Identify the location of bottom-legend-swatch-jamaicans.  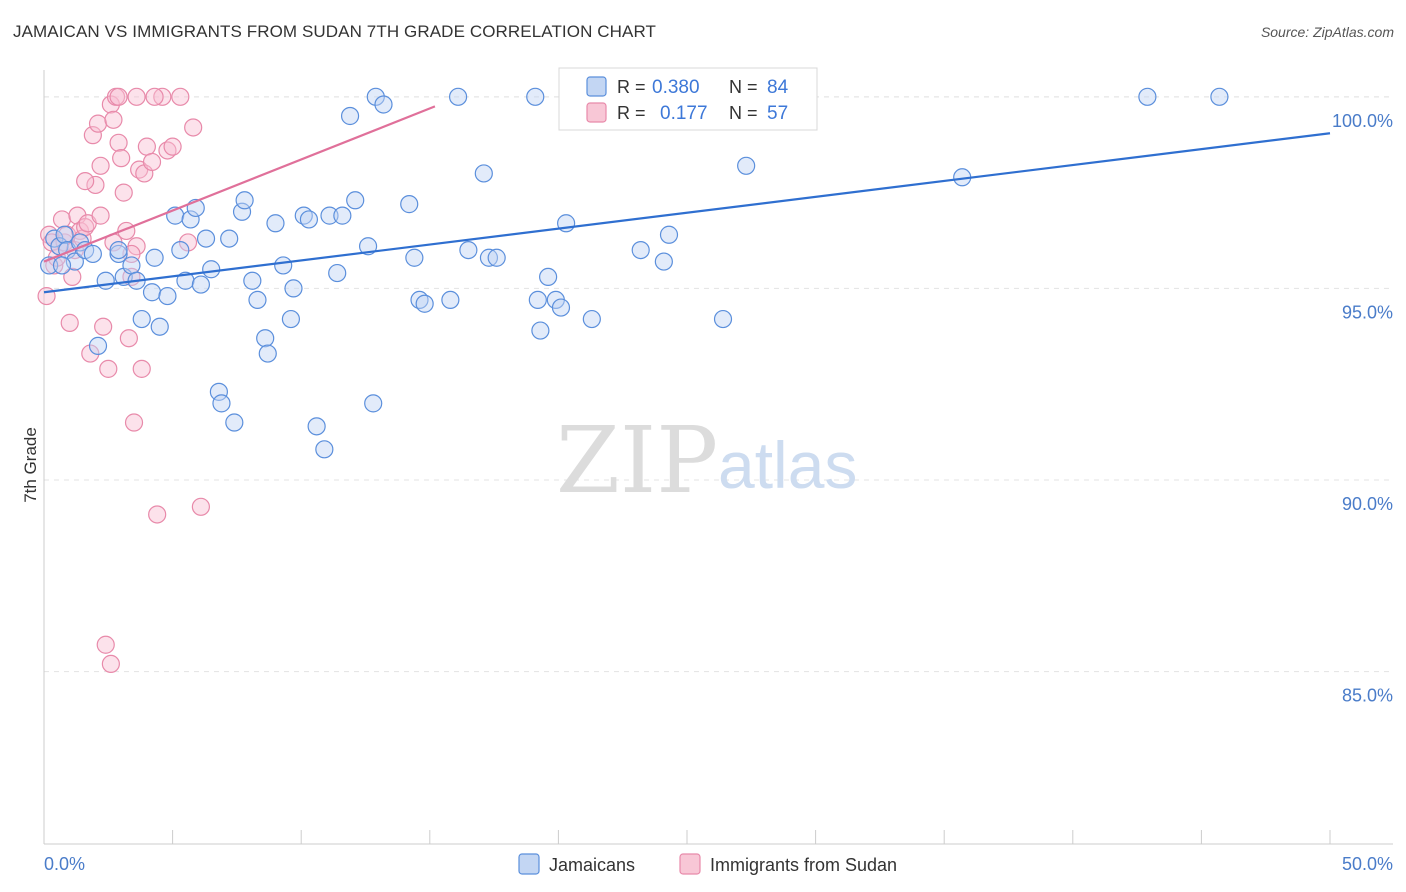
(529, 864).